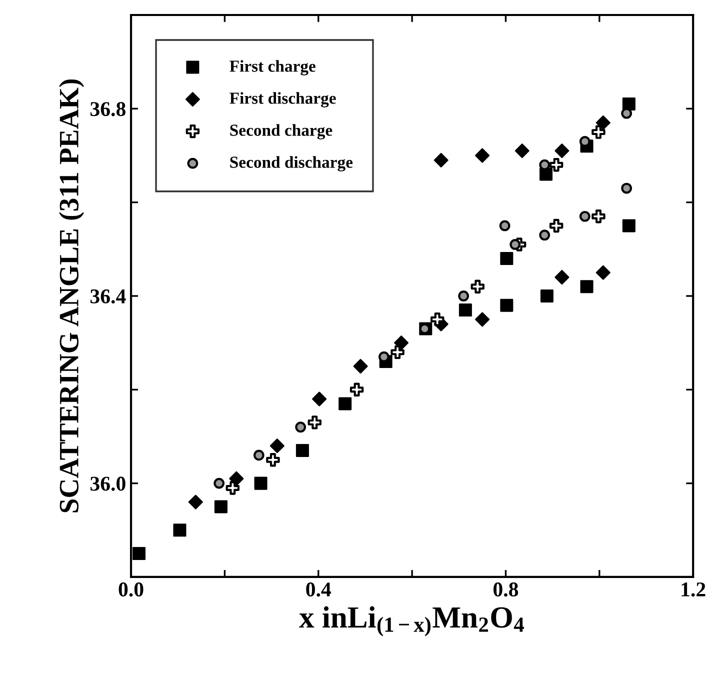 The image size is (716, 682). I want to click on legend-label: Second discharge, so click(291, 164).